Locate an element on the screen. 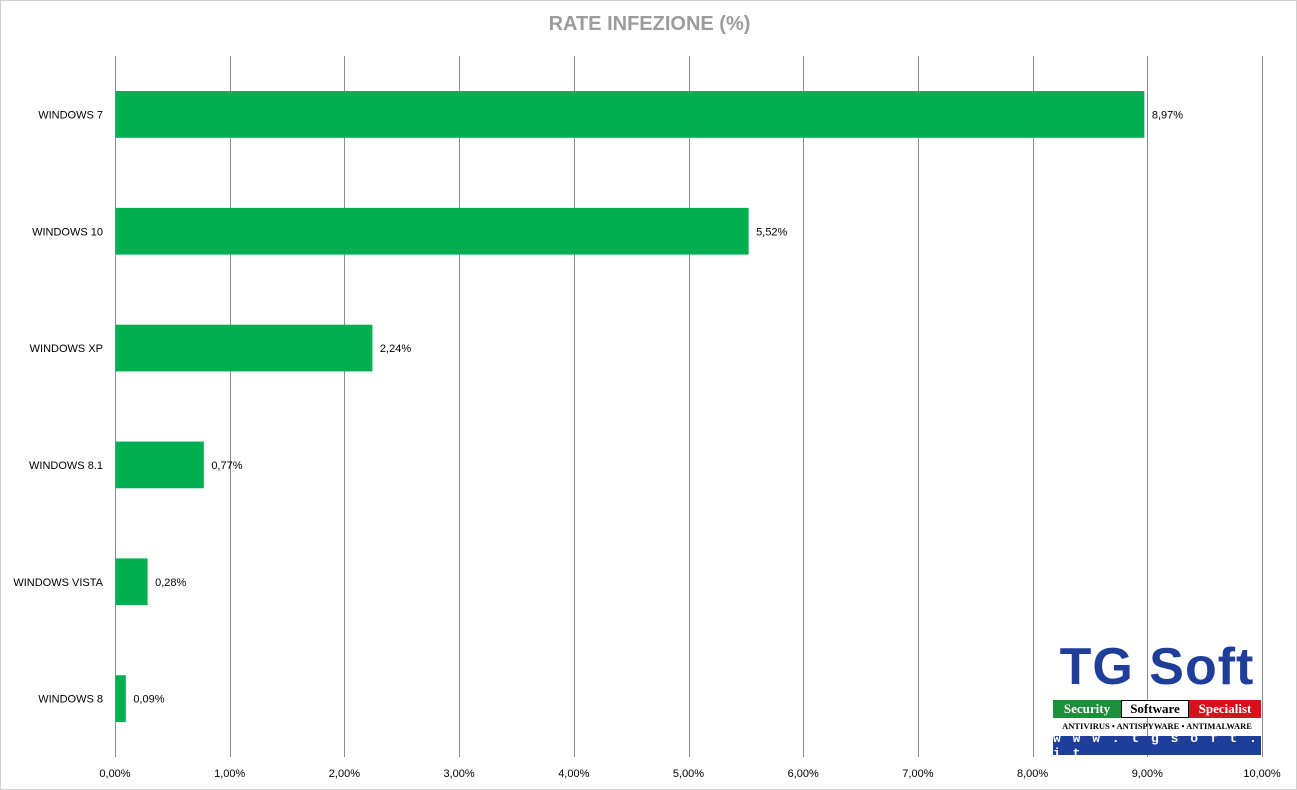  x-tick-label: 8,00% is located at coordinates (1032, 774).